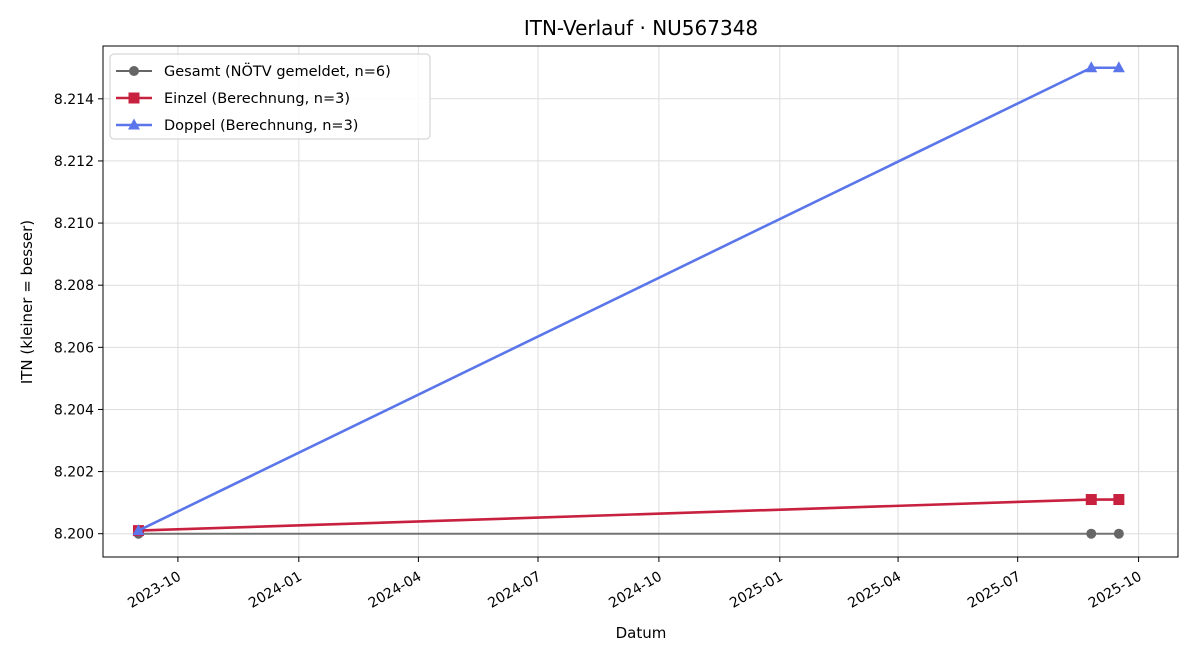 This screenshot has height=660, width=1200. I want to click on y-tick-label: 8.202, so click(74, 473).